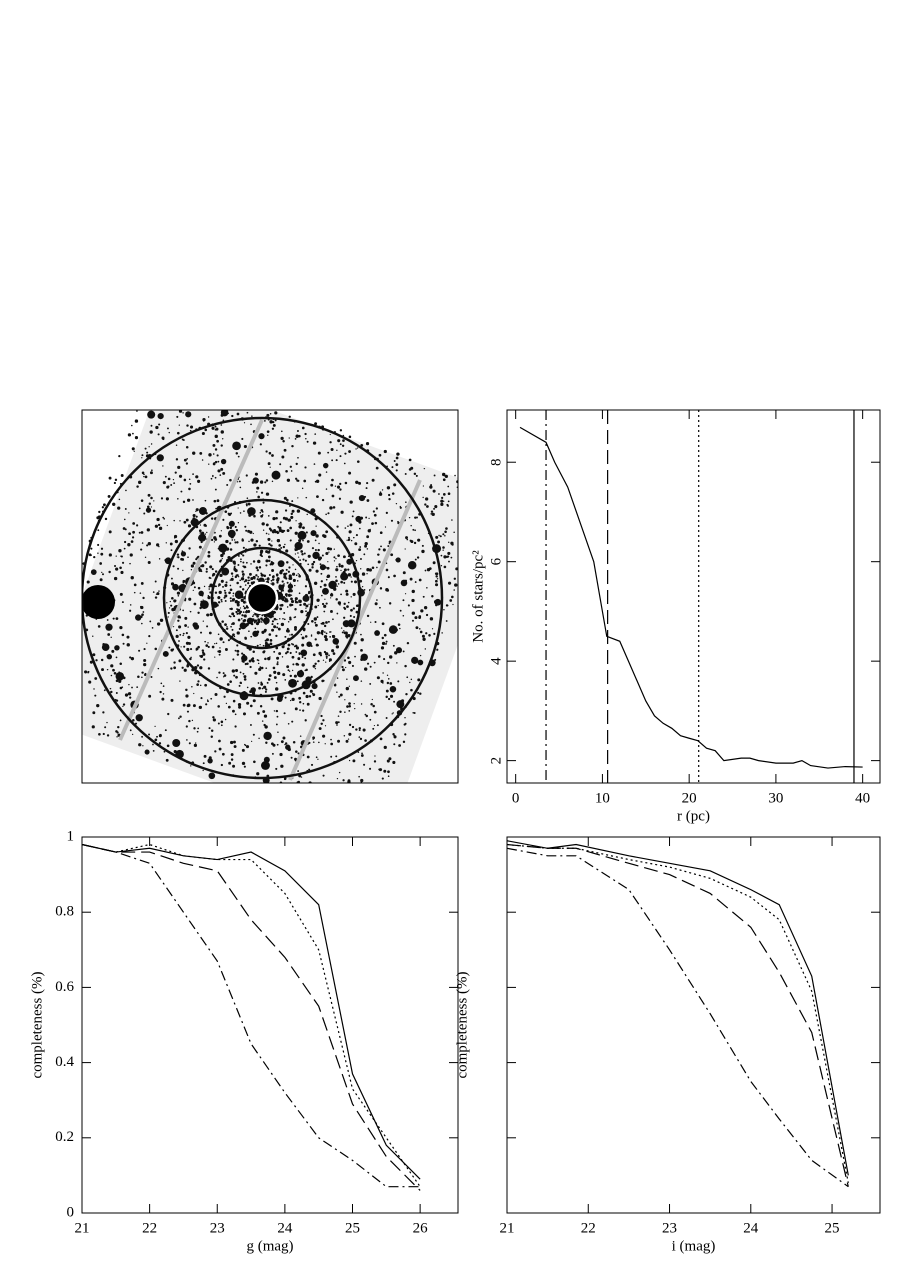 Image resolution: width=910 pixels, height=1288 pixels. Describe the element at coordinates (269, 1246) in the screenshot. I see `x-axis-label: g (mag)` at that location.